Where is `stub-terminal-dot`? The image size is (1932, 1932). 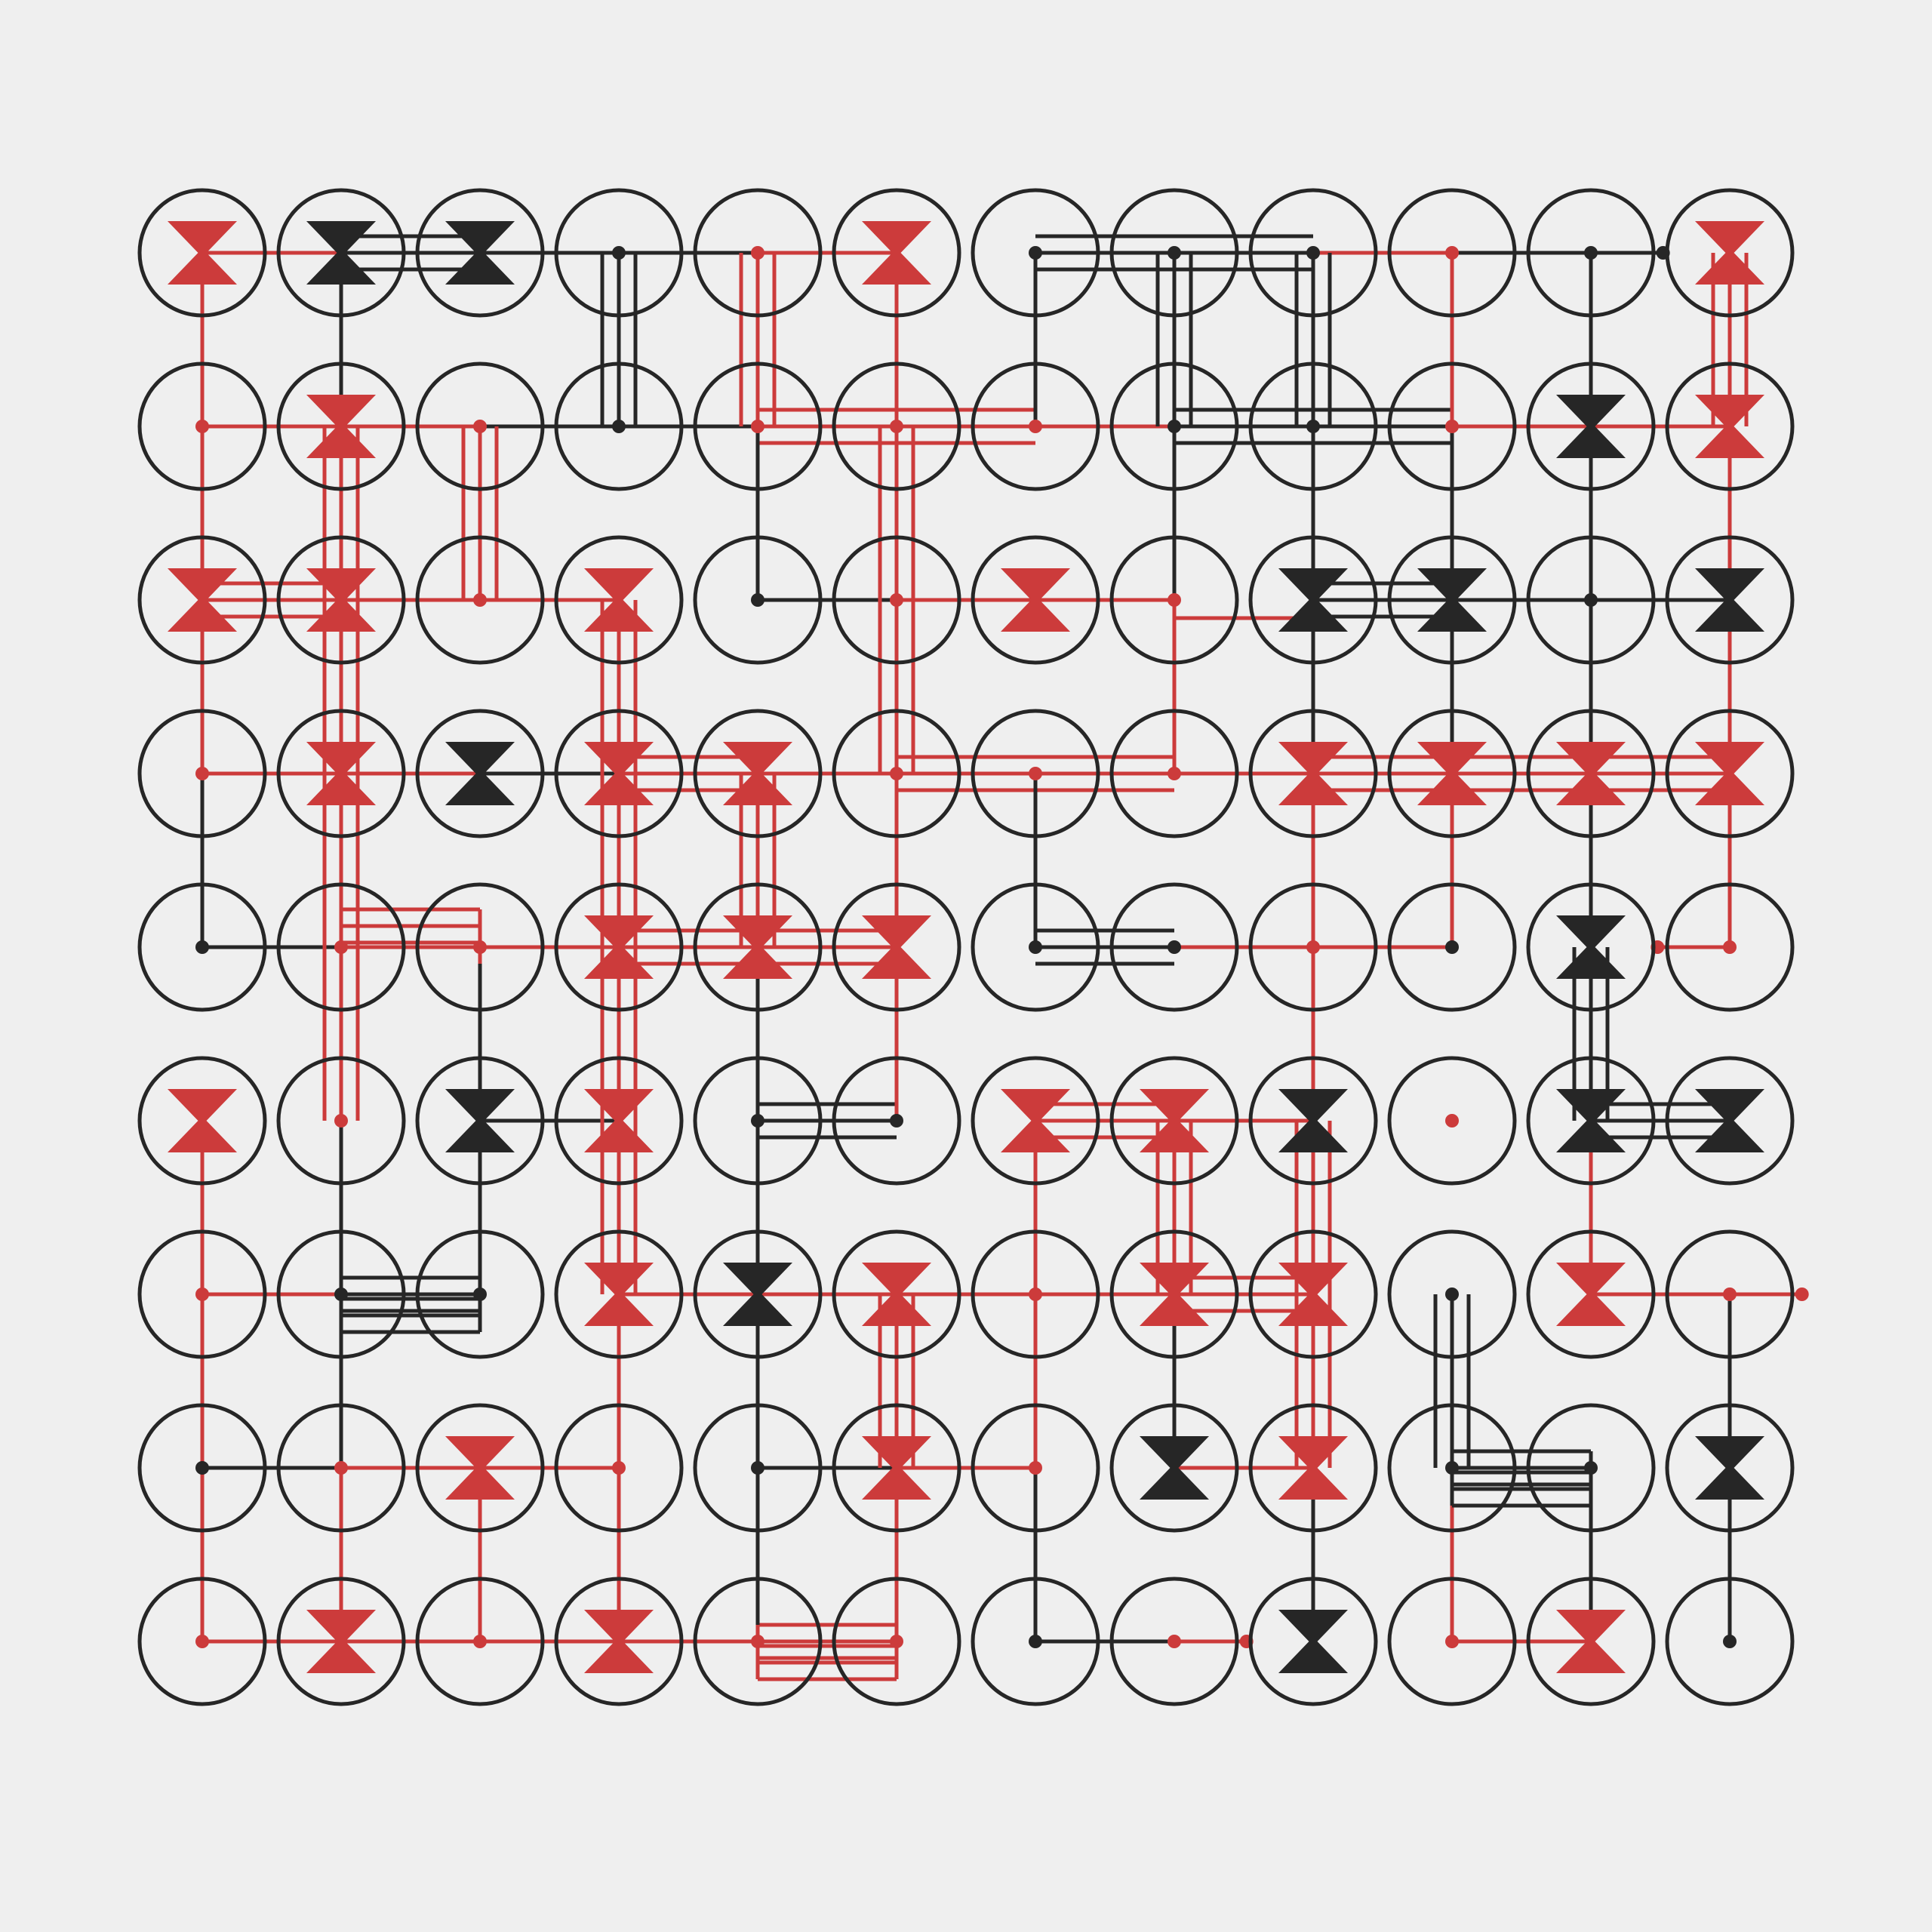 stub-terminal-dot is located at coordinates (1802, 1294).